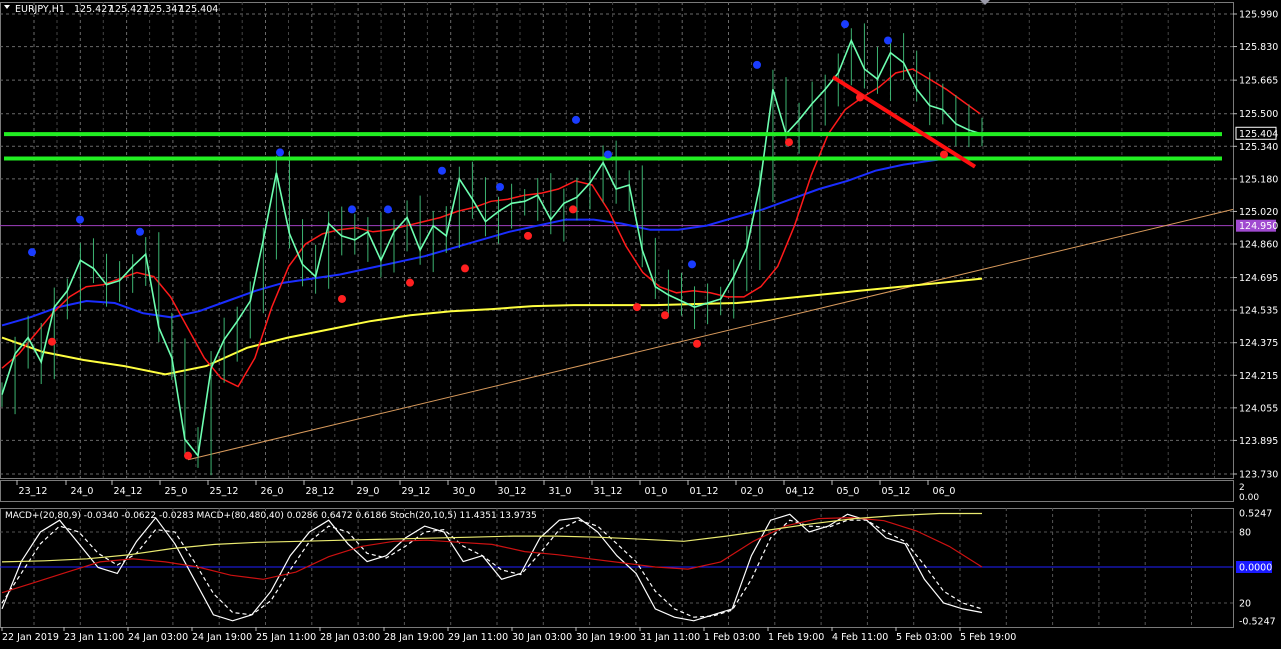 The width and height of the screenshot is (1281, 649). Describe the element at coordinates (128, 491) in the screenshot. I see `time-tick-label: 24_12` at that location.